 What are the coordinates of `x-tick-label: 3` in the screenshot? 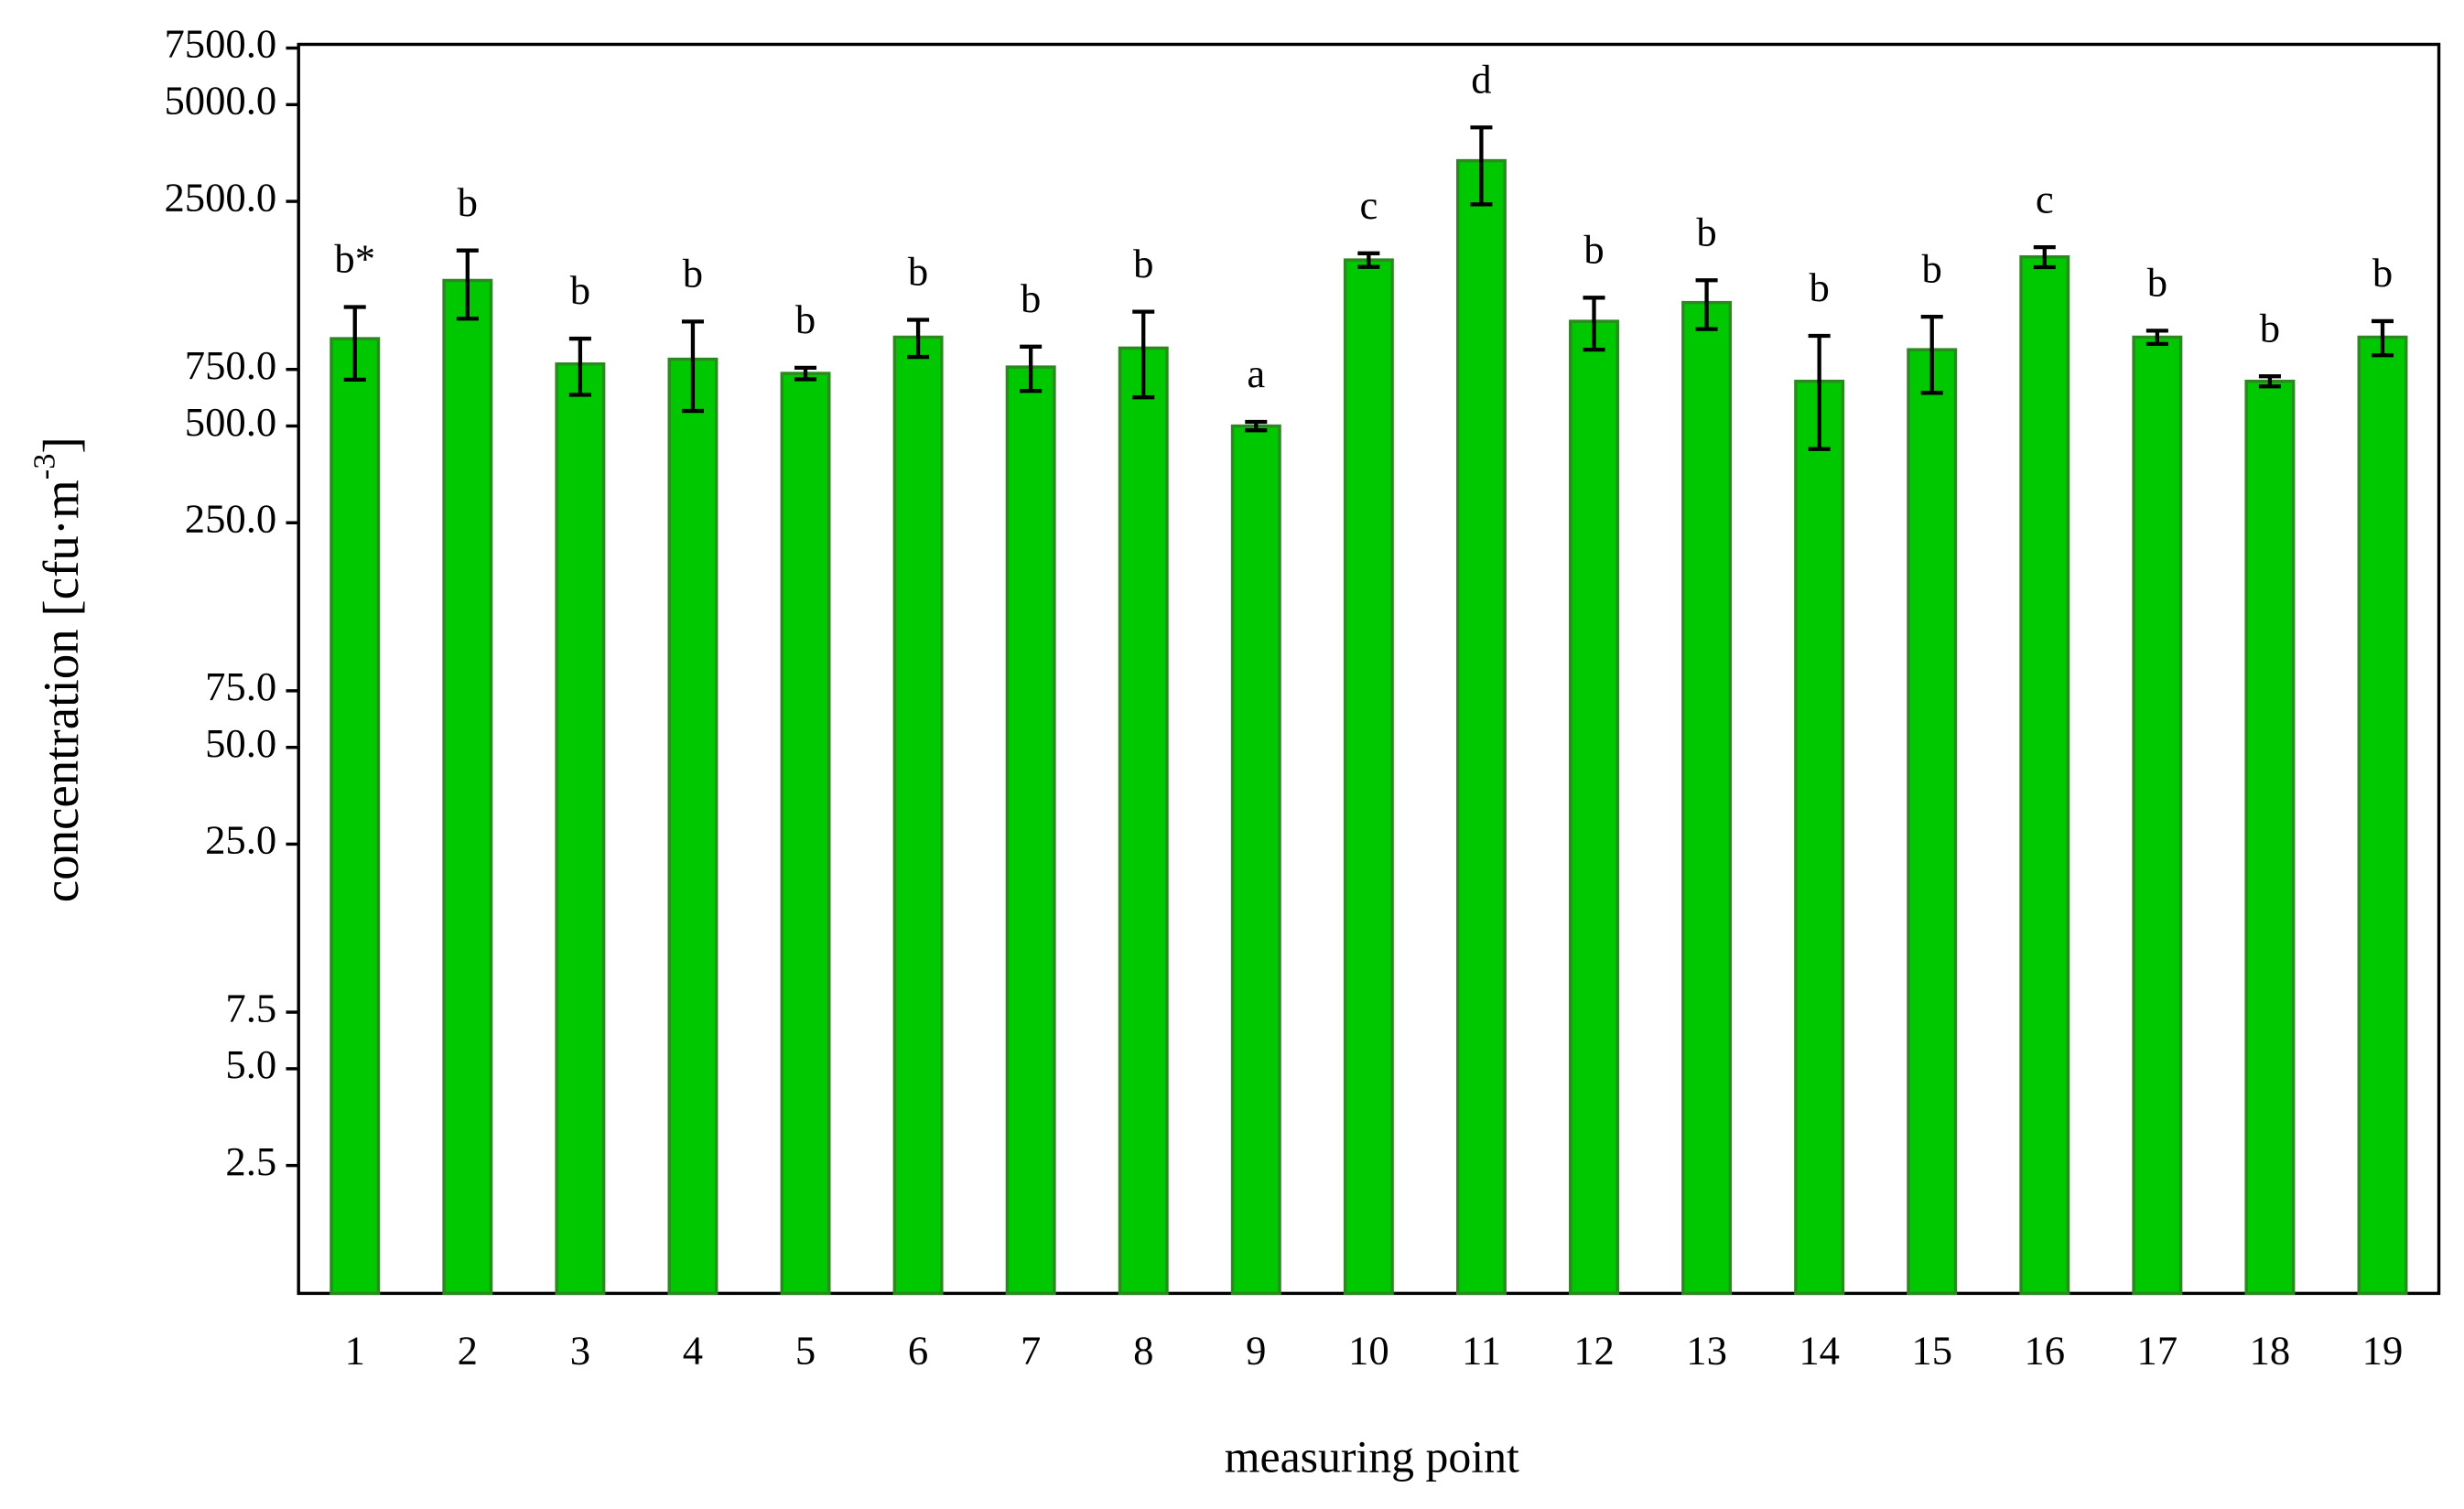 It's located at (580, 1351).